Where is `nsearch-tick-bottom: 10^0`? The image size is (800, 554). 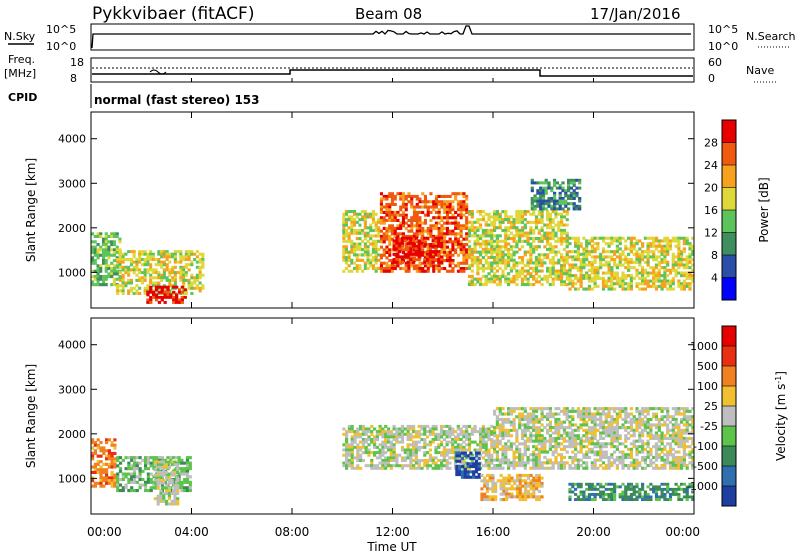
nsearch-tick-bottom: 10^0 is located at coordinates (723, 46).